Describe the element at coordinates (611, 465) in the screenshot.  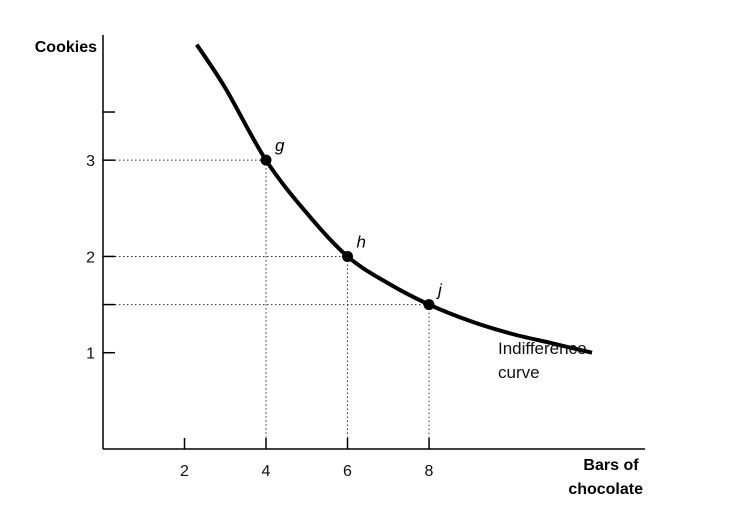
I see `x-axis-title-line-1: Bars of` at that location.